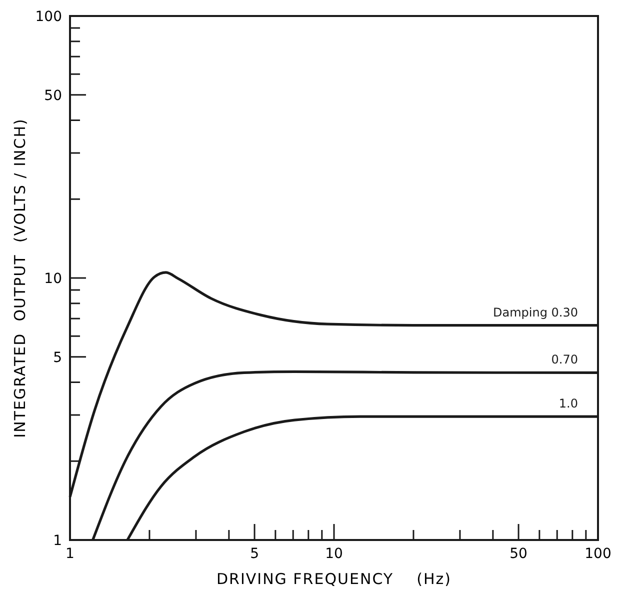 The image size is (629, 594). Describe the element at coordinates (568, 403) in the screenshot. I see `series-label: 1.0` at that location.